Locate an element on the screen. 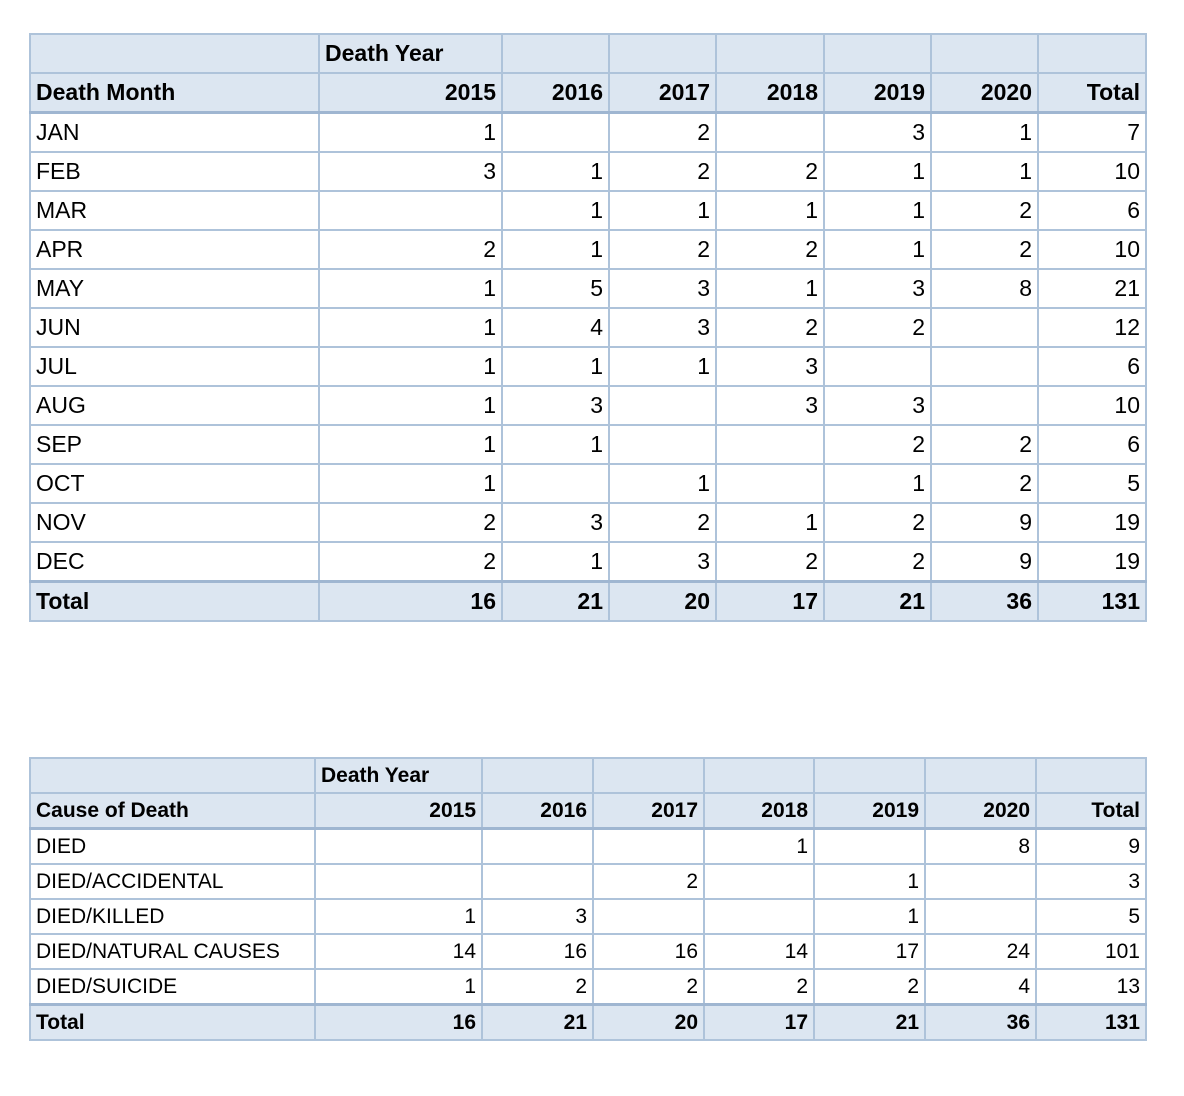 This screenshot has width=1184, height=1096. value-cell: 5 is located at coordinates (555, 288).